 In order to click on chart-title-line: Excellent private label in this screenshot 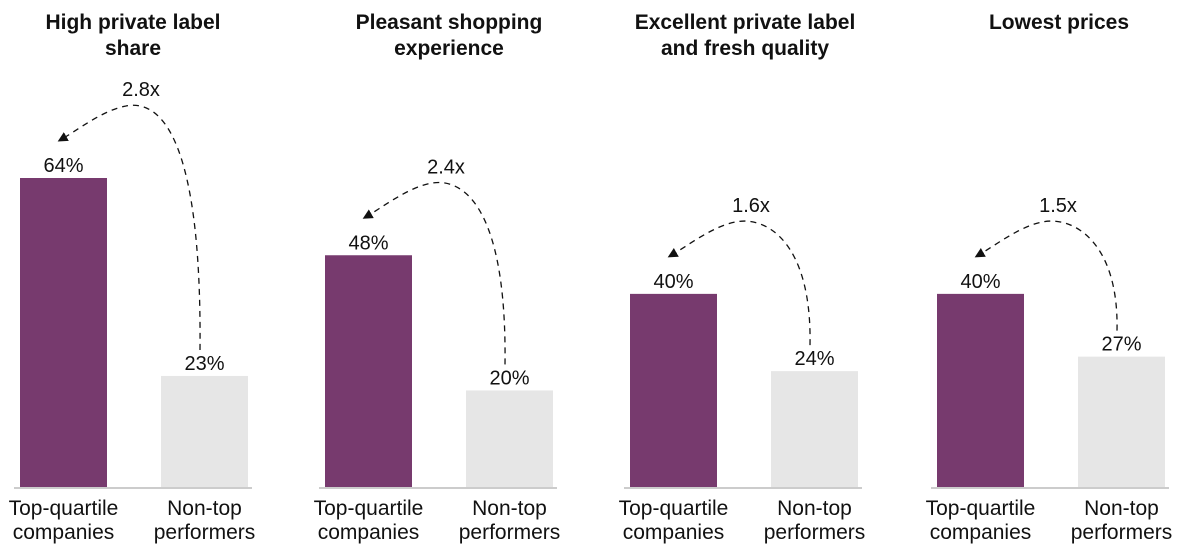, I will do `click(745, 22)`.